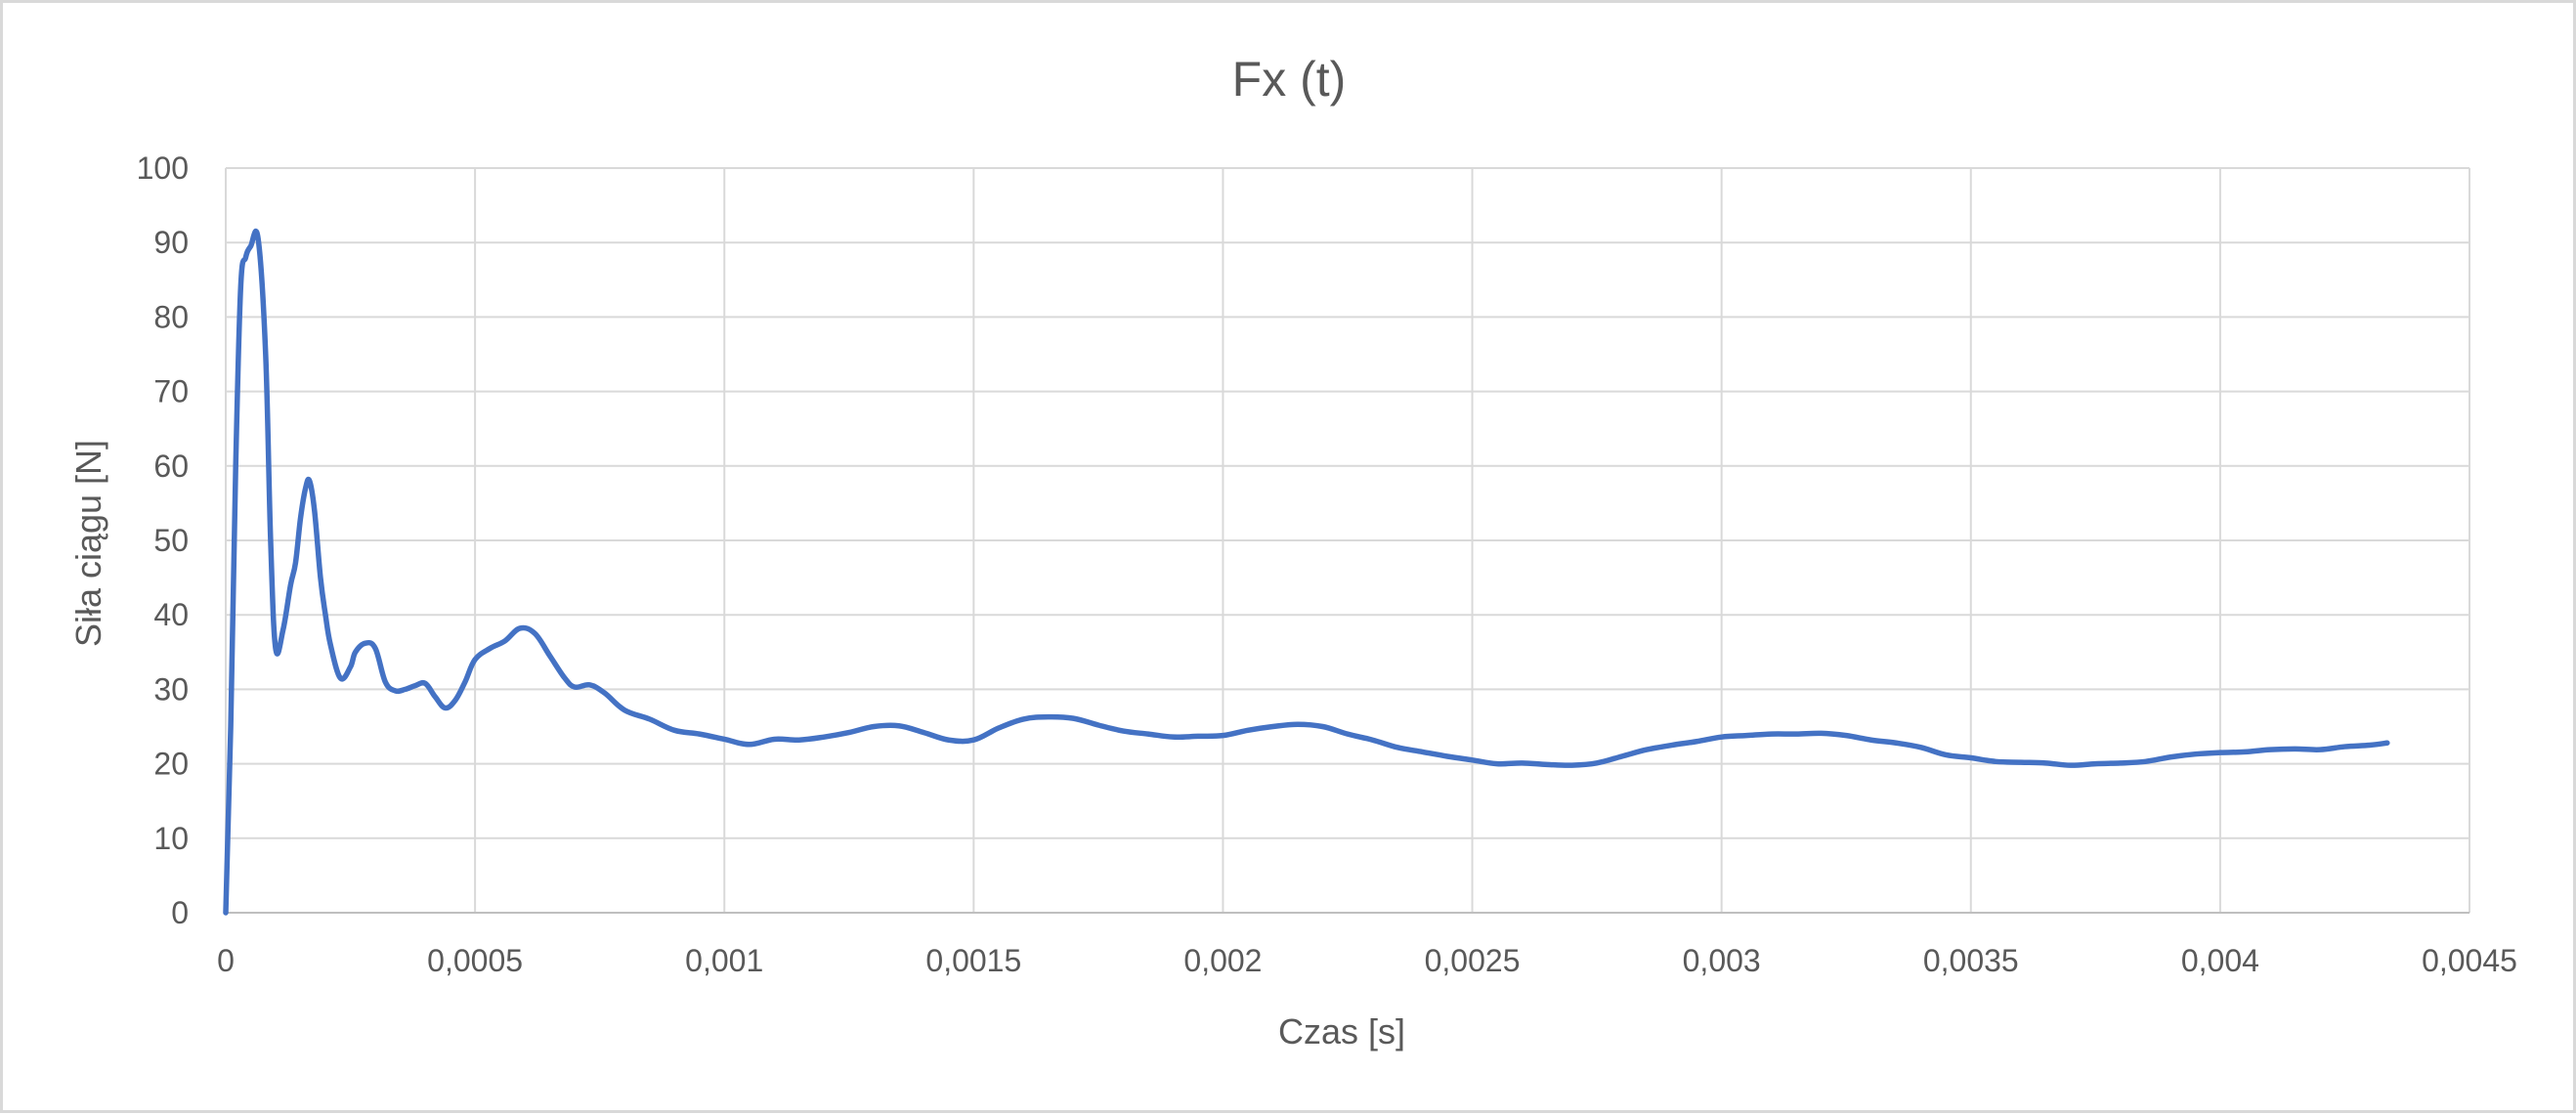 The height and width of the screenshot is (1115, 2576). What do you see at coordinates (171, 838) in the screenshot?
I see `y-tick-label: 10` at bounding box center [171, 838].